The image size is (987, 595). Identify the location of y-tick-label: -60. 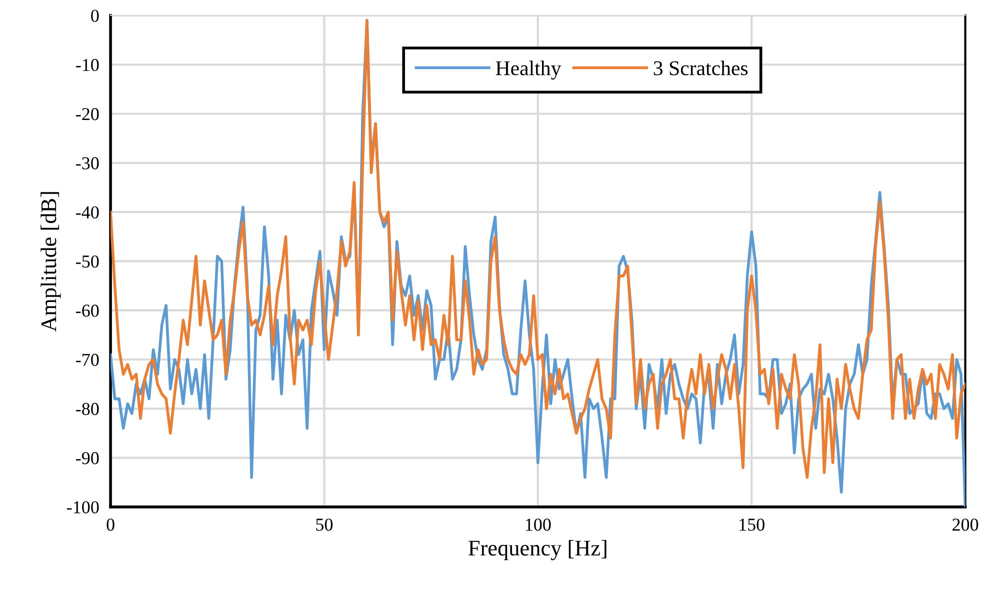
(87, 310).